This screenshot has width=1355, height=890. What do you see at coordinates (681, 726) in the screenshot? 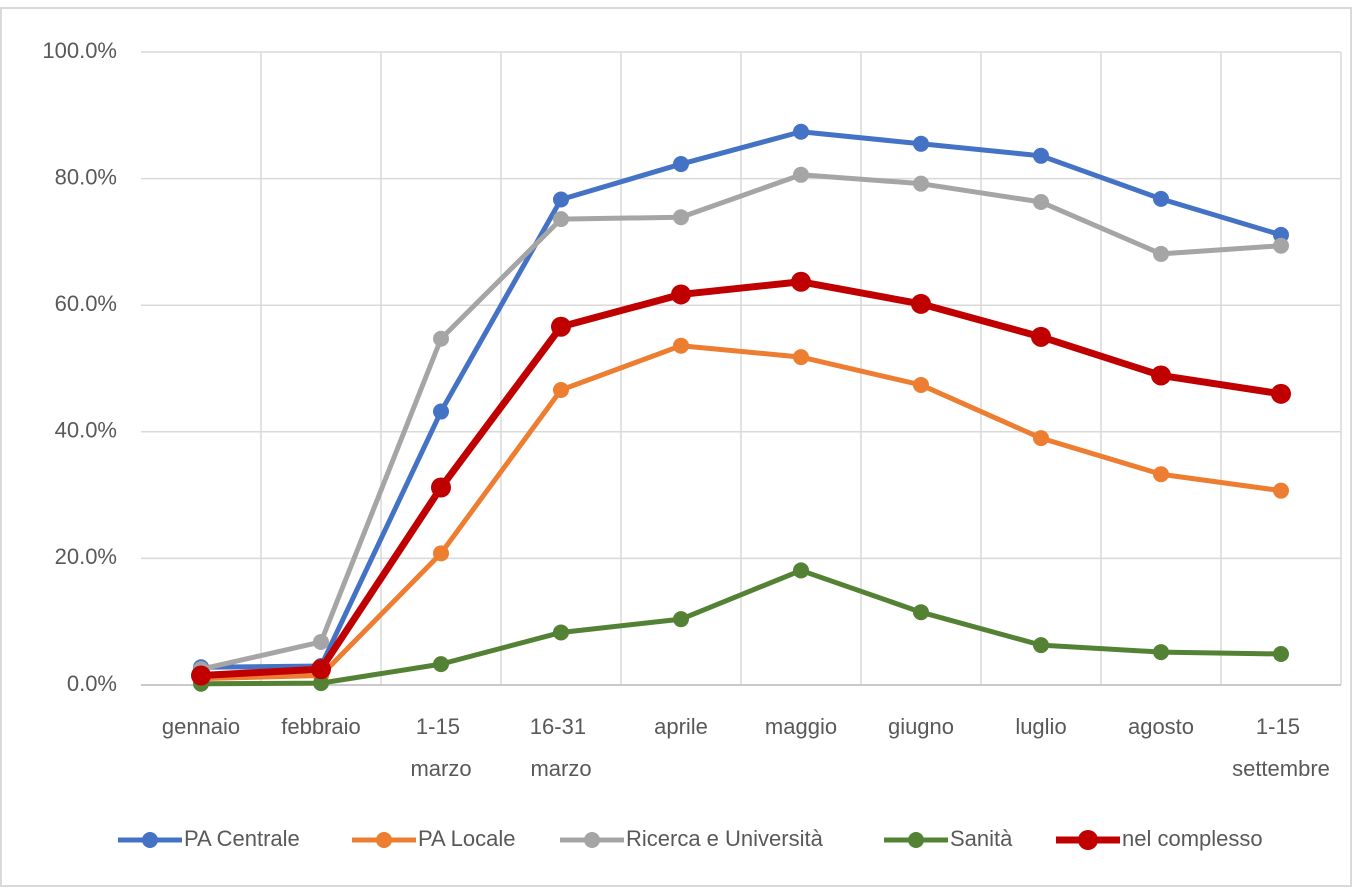
I see `x-tick-label: aprile` at bounding box center [681, 726].